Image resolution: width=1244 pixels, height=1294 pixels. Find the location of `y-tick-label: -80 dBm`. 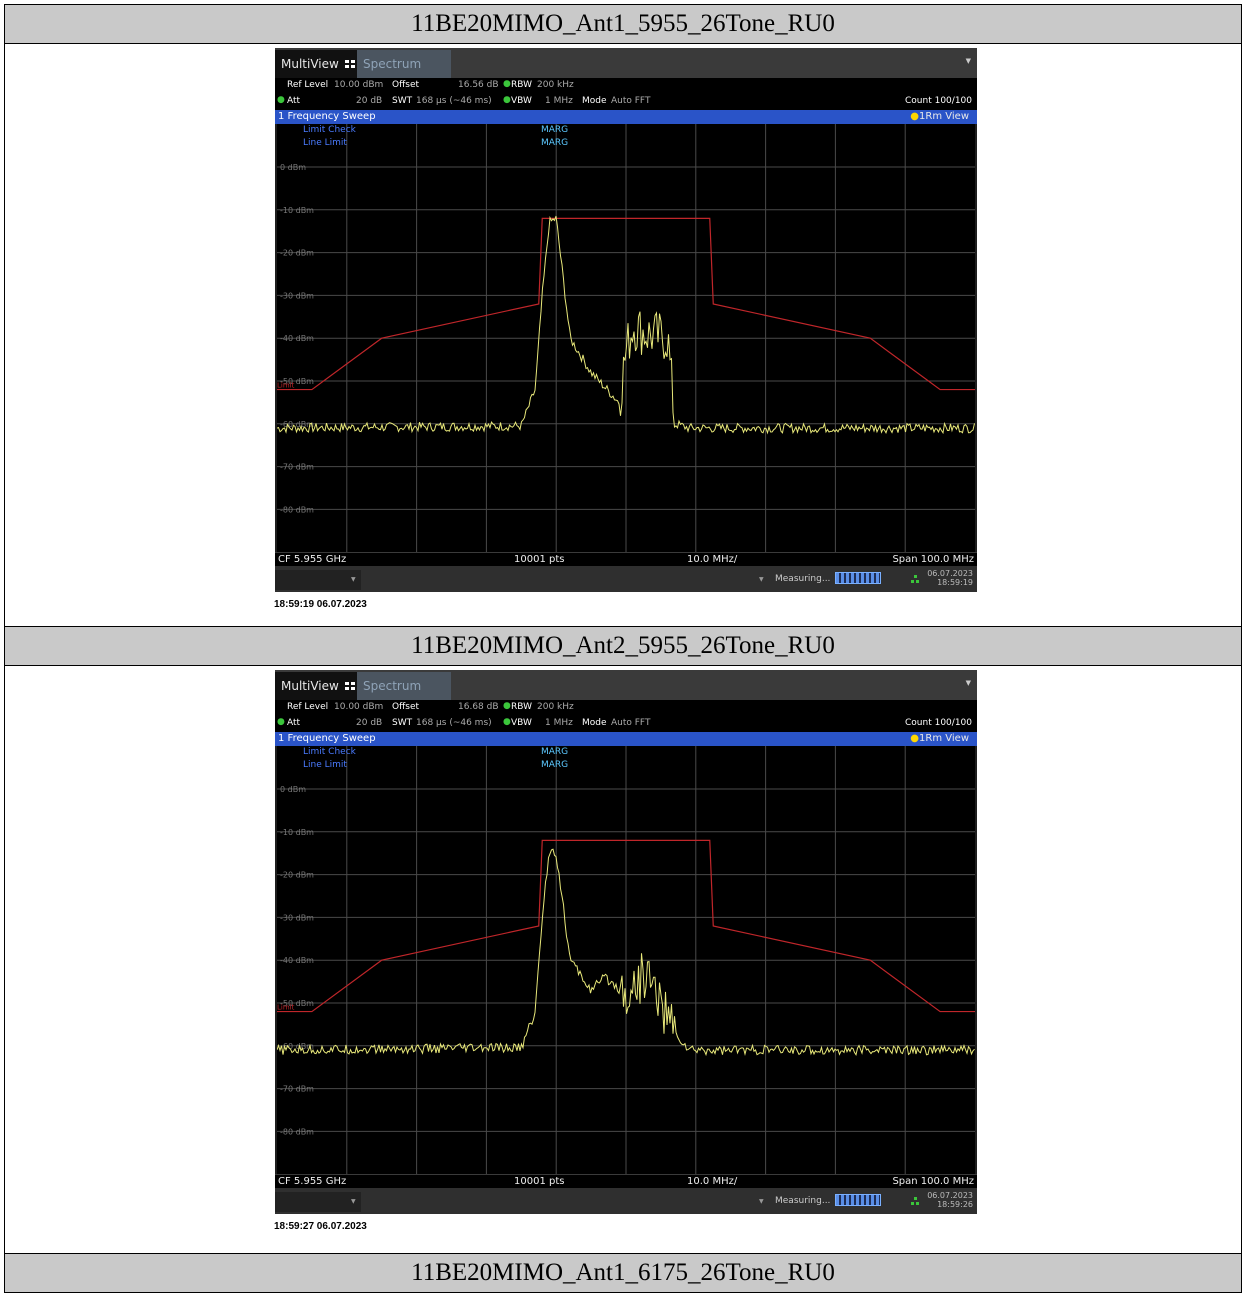

y-tick-label: -80 dBm is located at coordinates (297, 1131).